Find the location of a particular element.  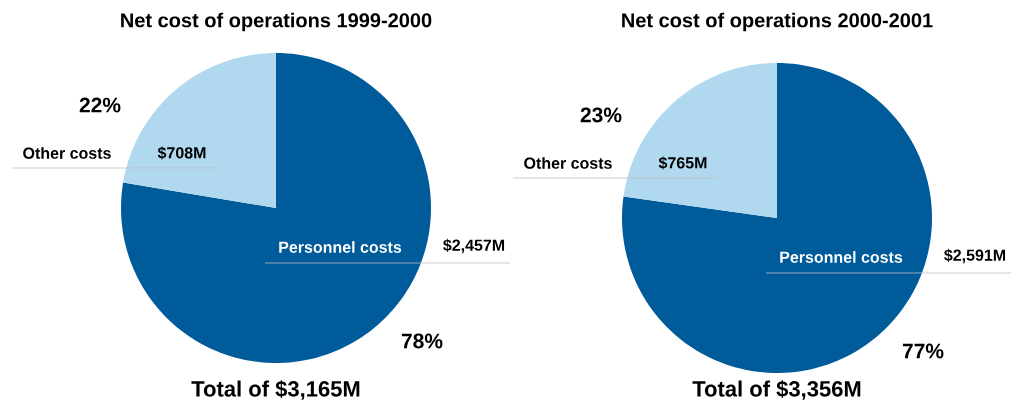

data-label: $708M is located at coordinates (181, 153).